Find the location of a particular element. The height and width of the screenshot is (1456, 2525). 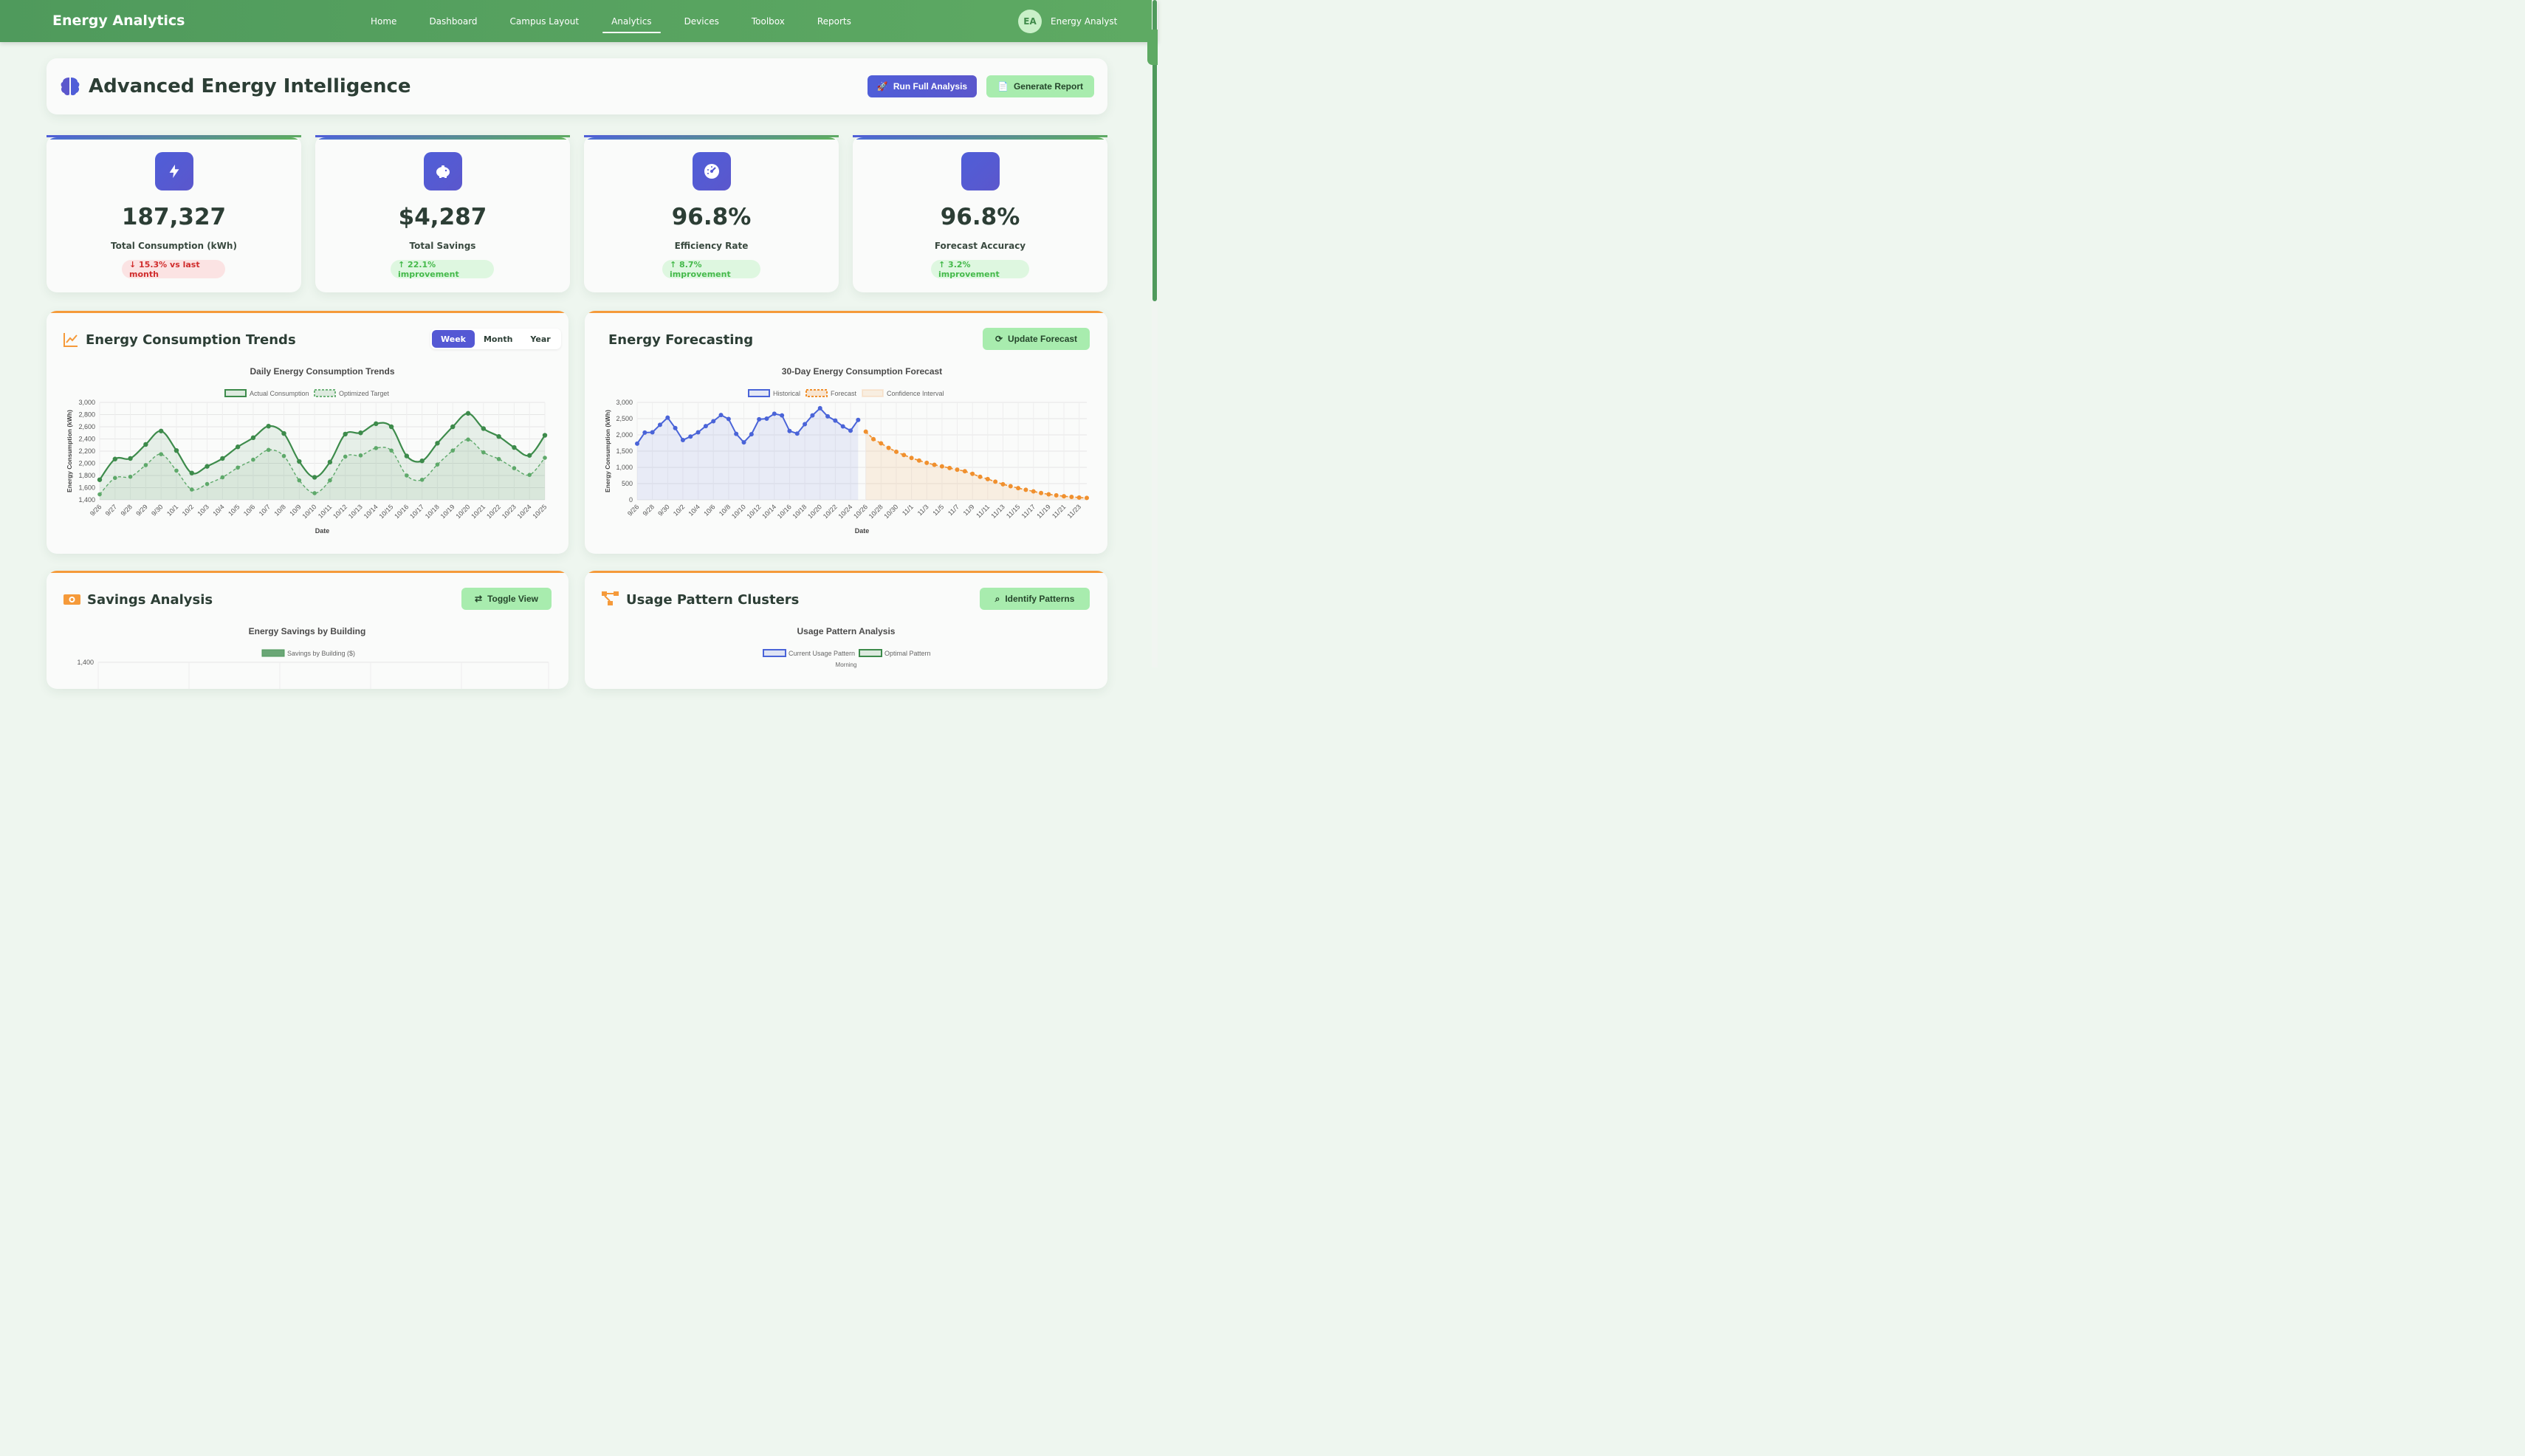

x-tick-label: 10/28 is located at coordinates (876, 512).